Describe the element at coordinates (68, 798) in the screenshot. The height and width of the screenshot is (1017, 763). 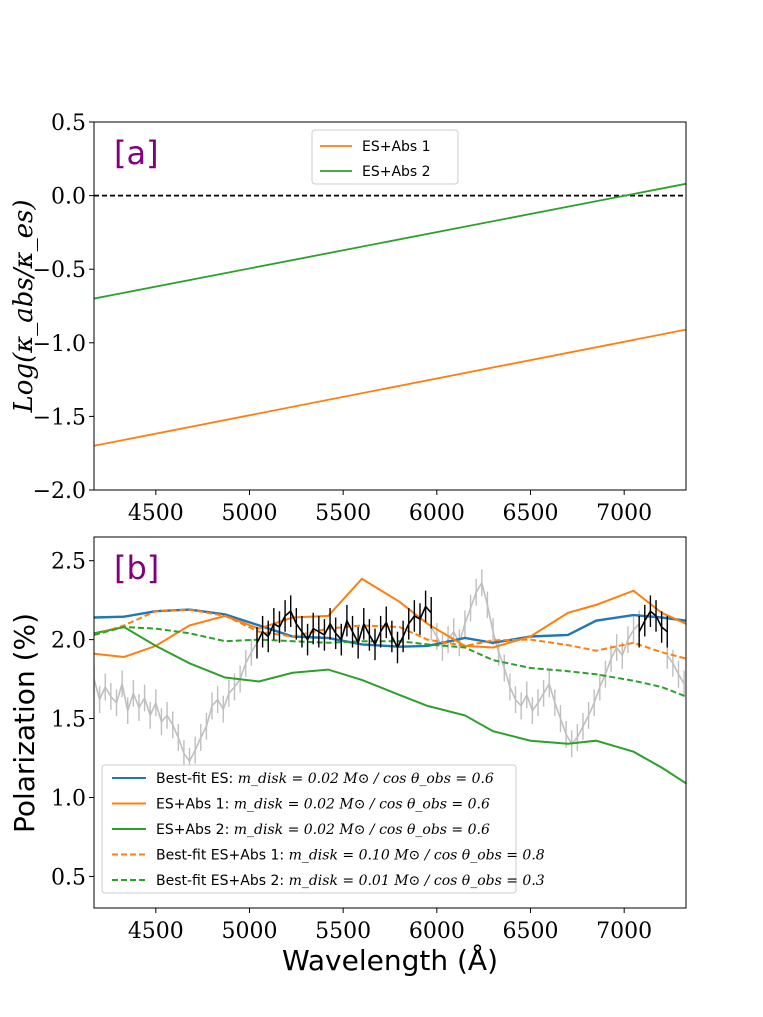
I see `panel-b-y-tick-label: 1.0` at that location.